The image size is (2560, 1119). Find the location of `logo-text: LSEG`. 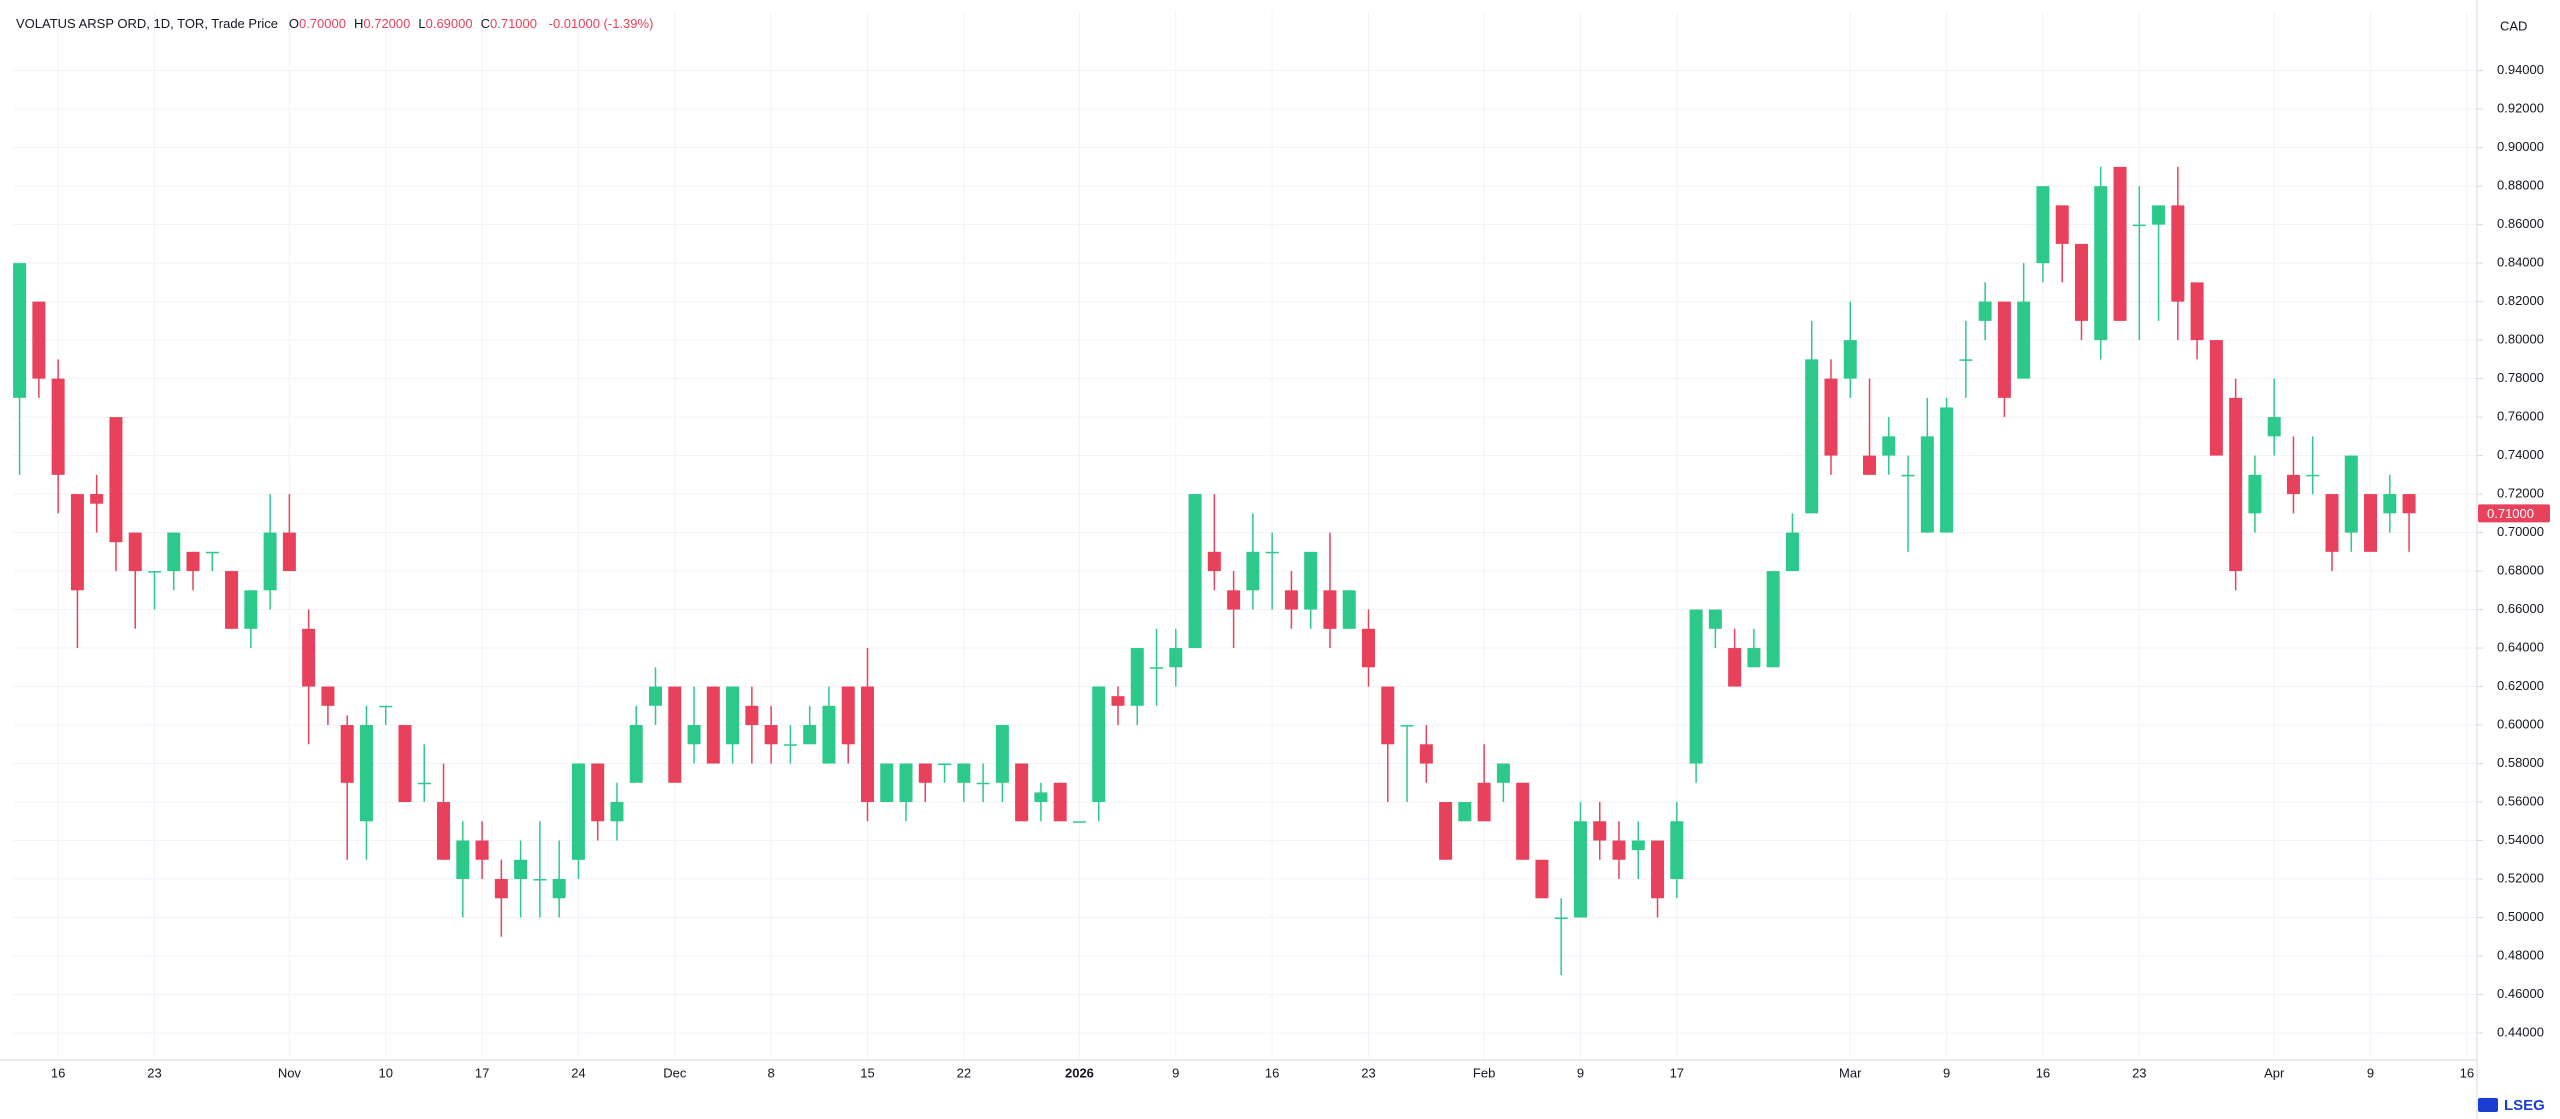

logo-text: LSEG is located at coordinates (2524, 1105).